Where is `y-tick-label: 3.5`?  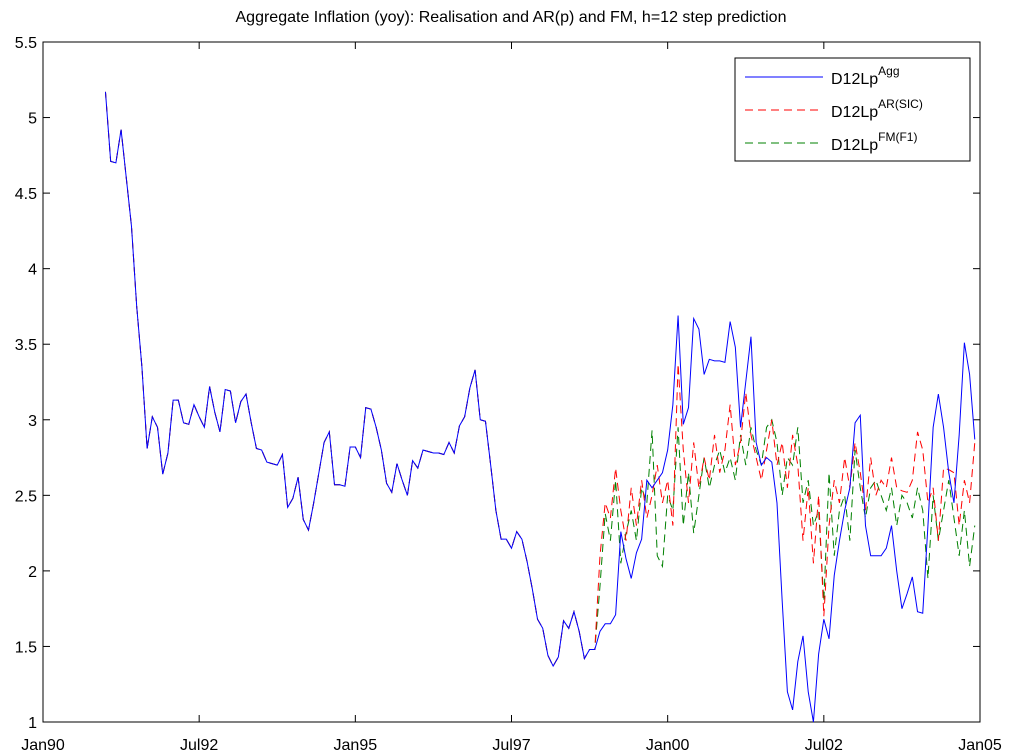
y-tick-label: 3.5 is located at coordinates (26, 345).